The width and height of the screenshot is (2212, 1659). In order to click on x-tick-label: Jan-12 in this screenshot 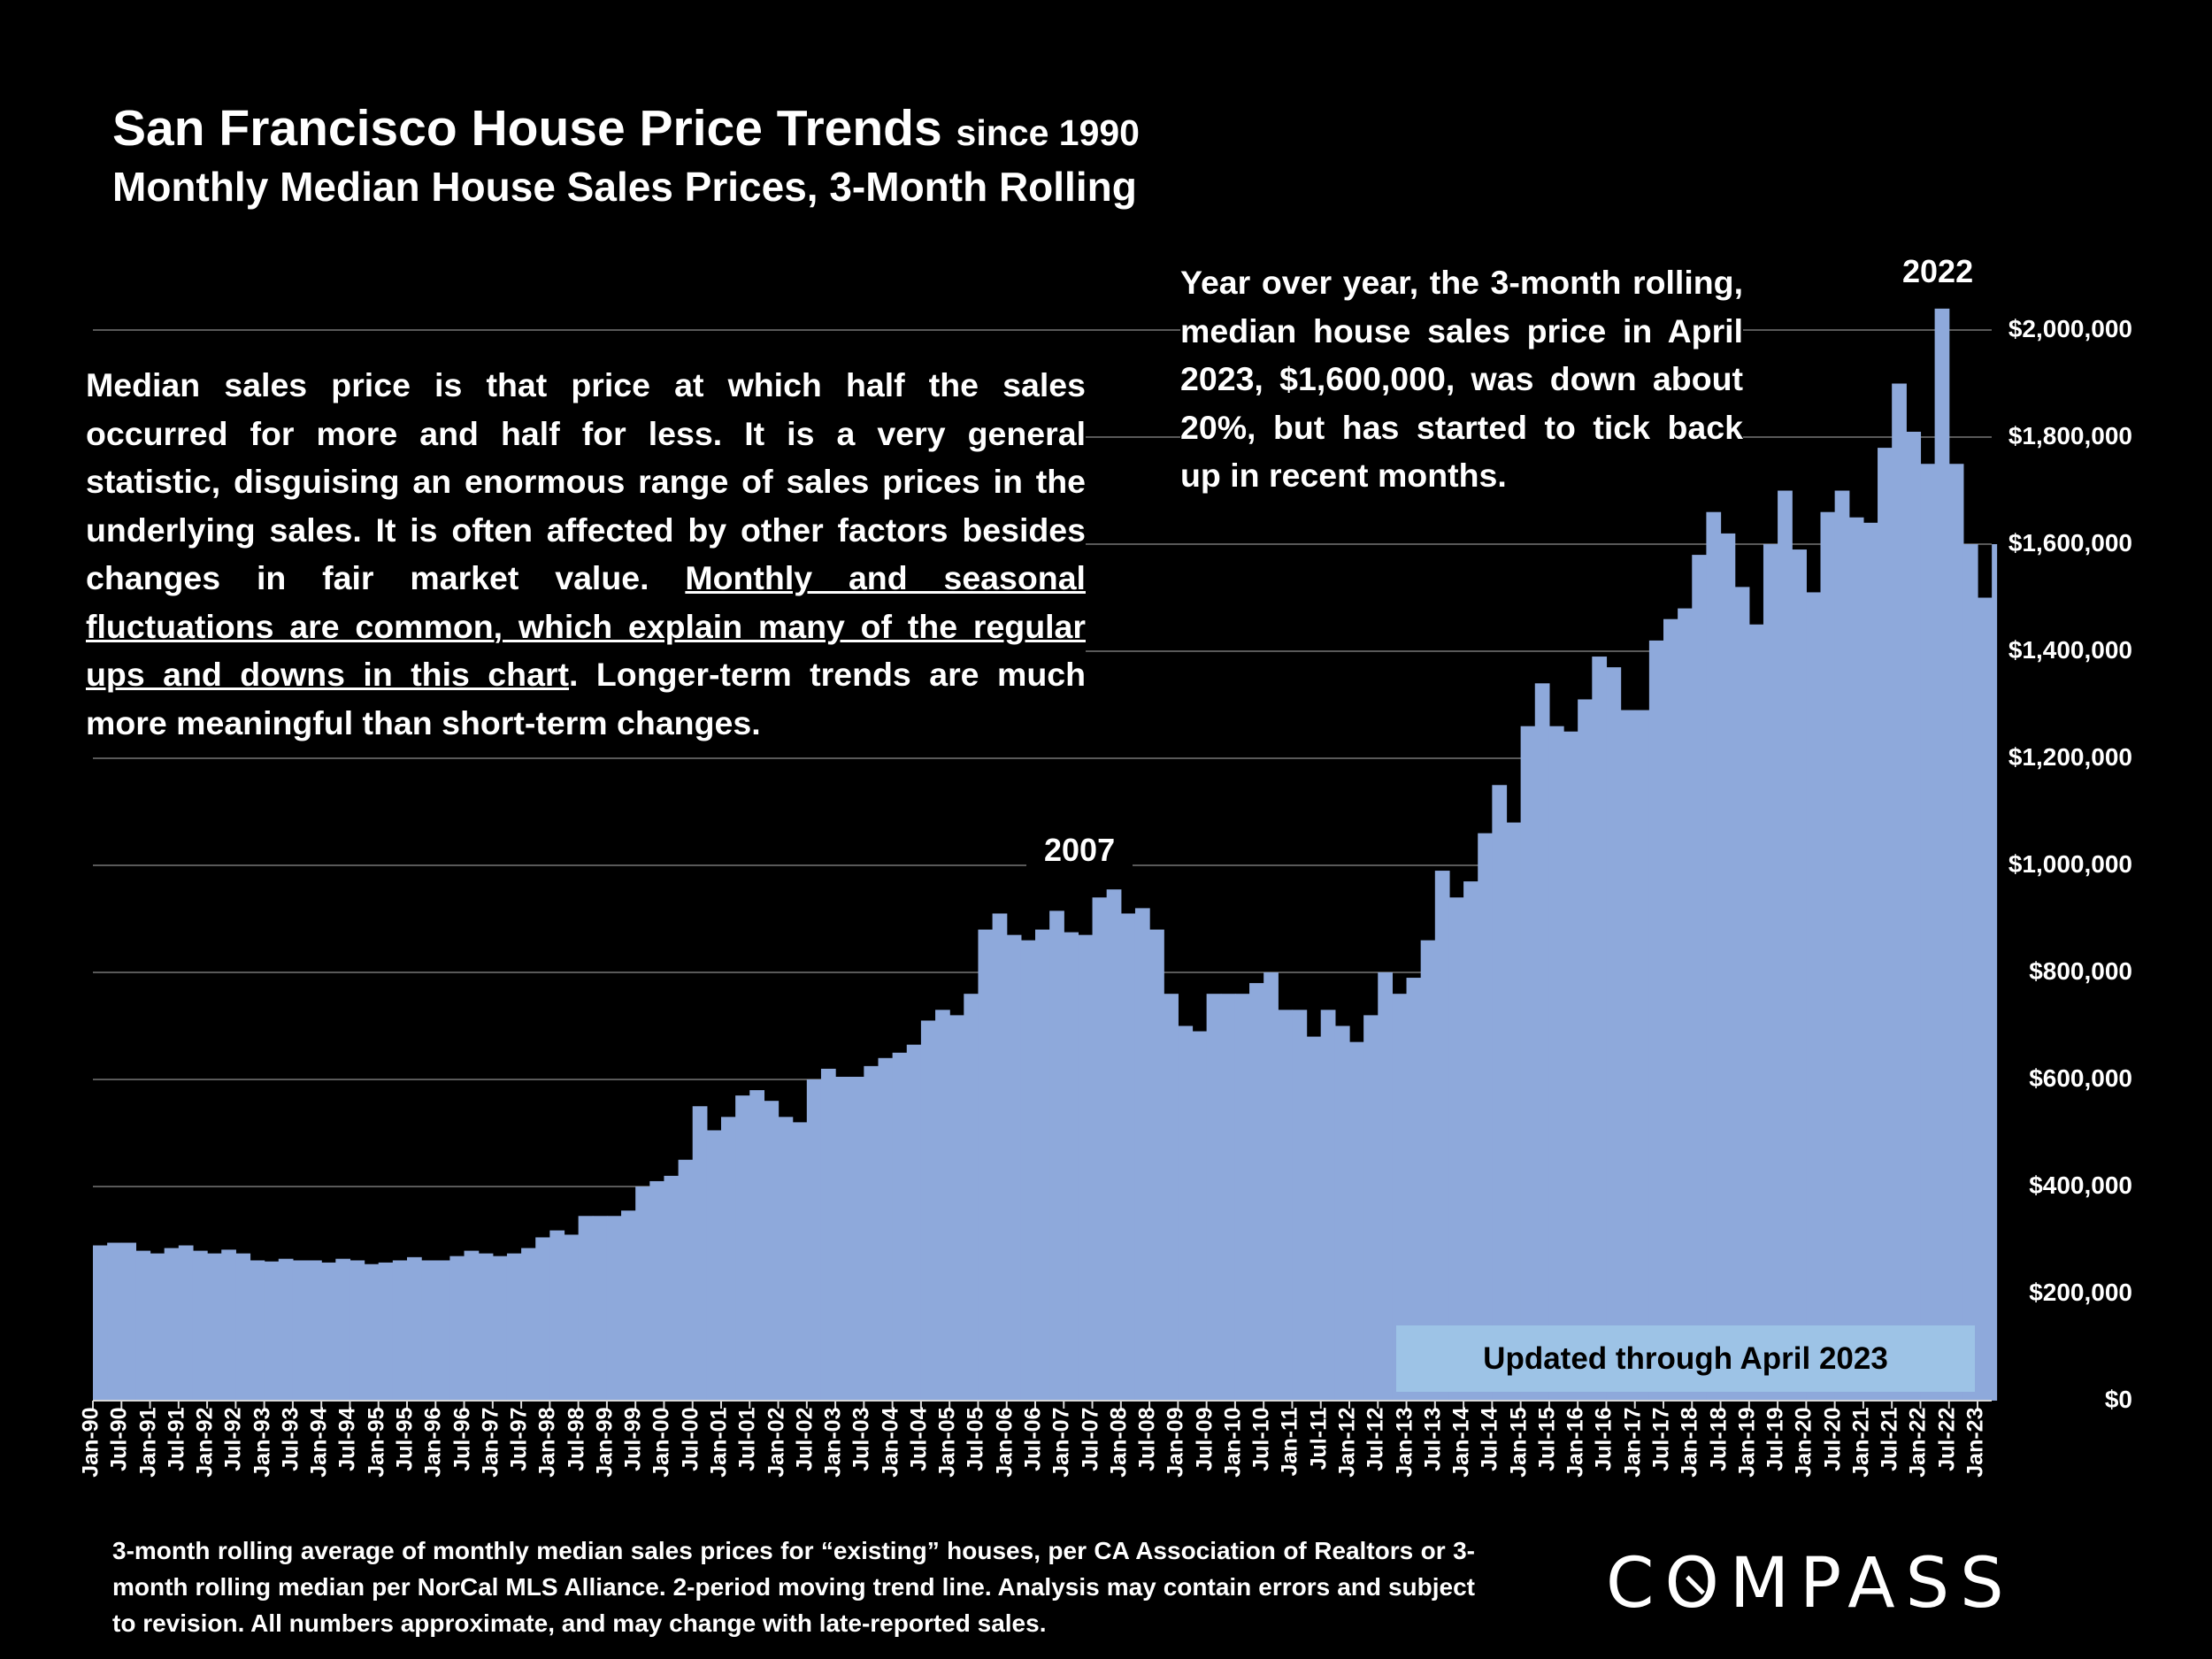, I will do `click(1347, 1443)`.